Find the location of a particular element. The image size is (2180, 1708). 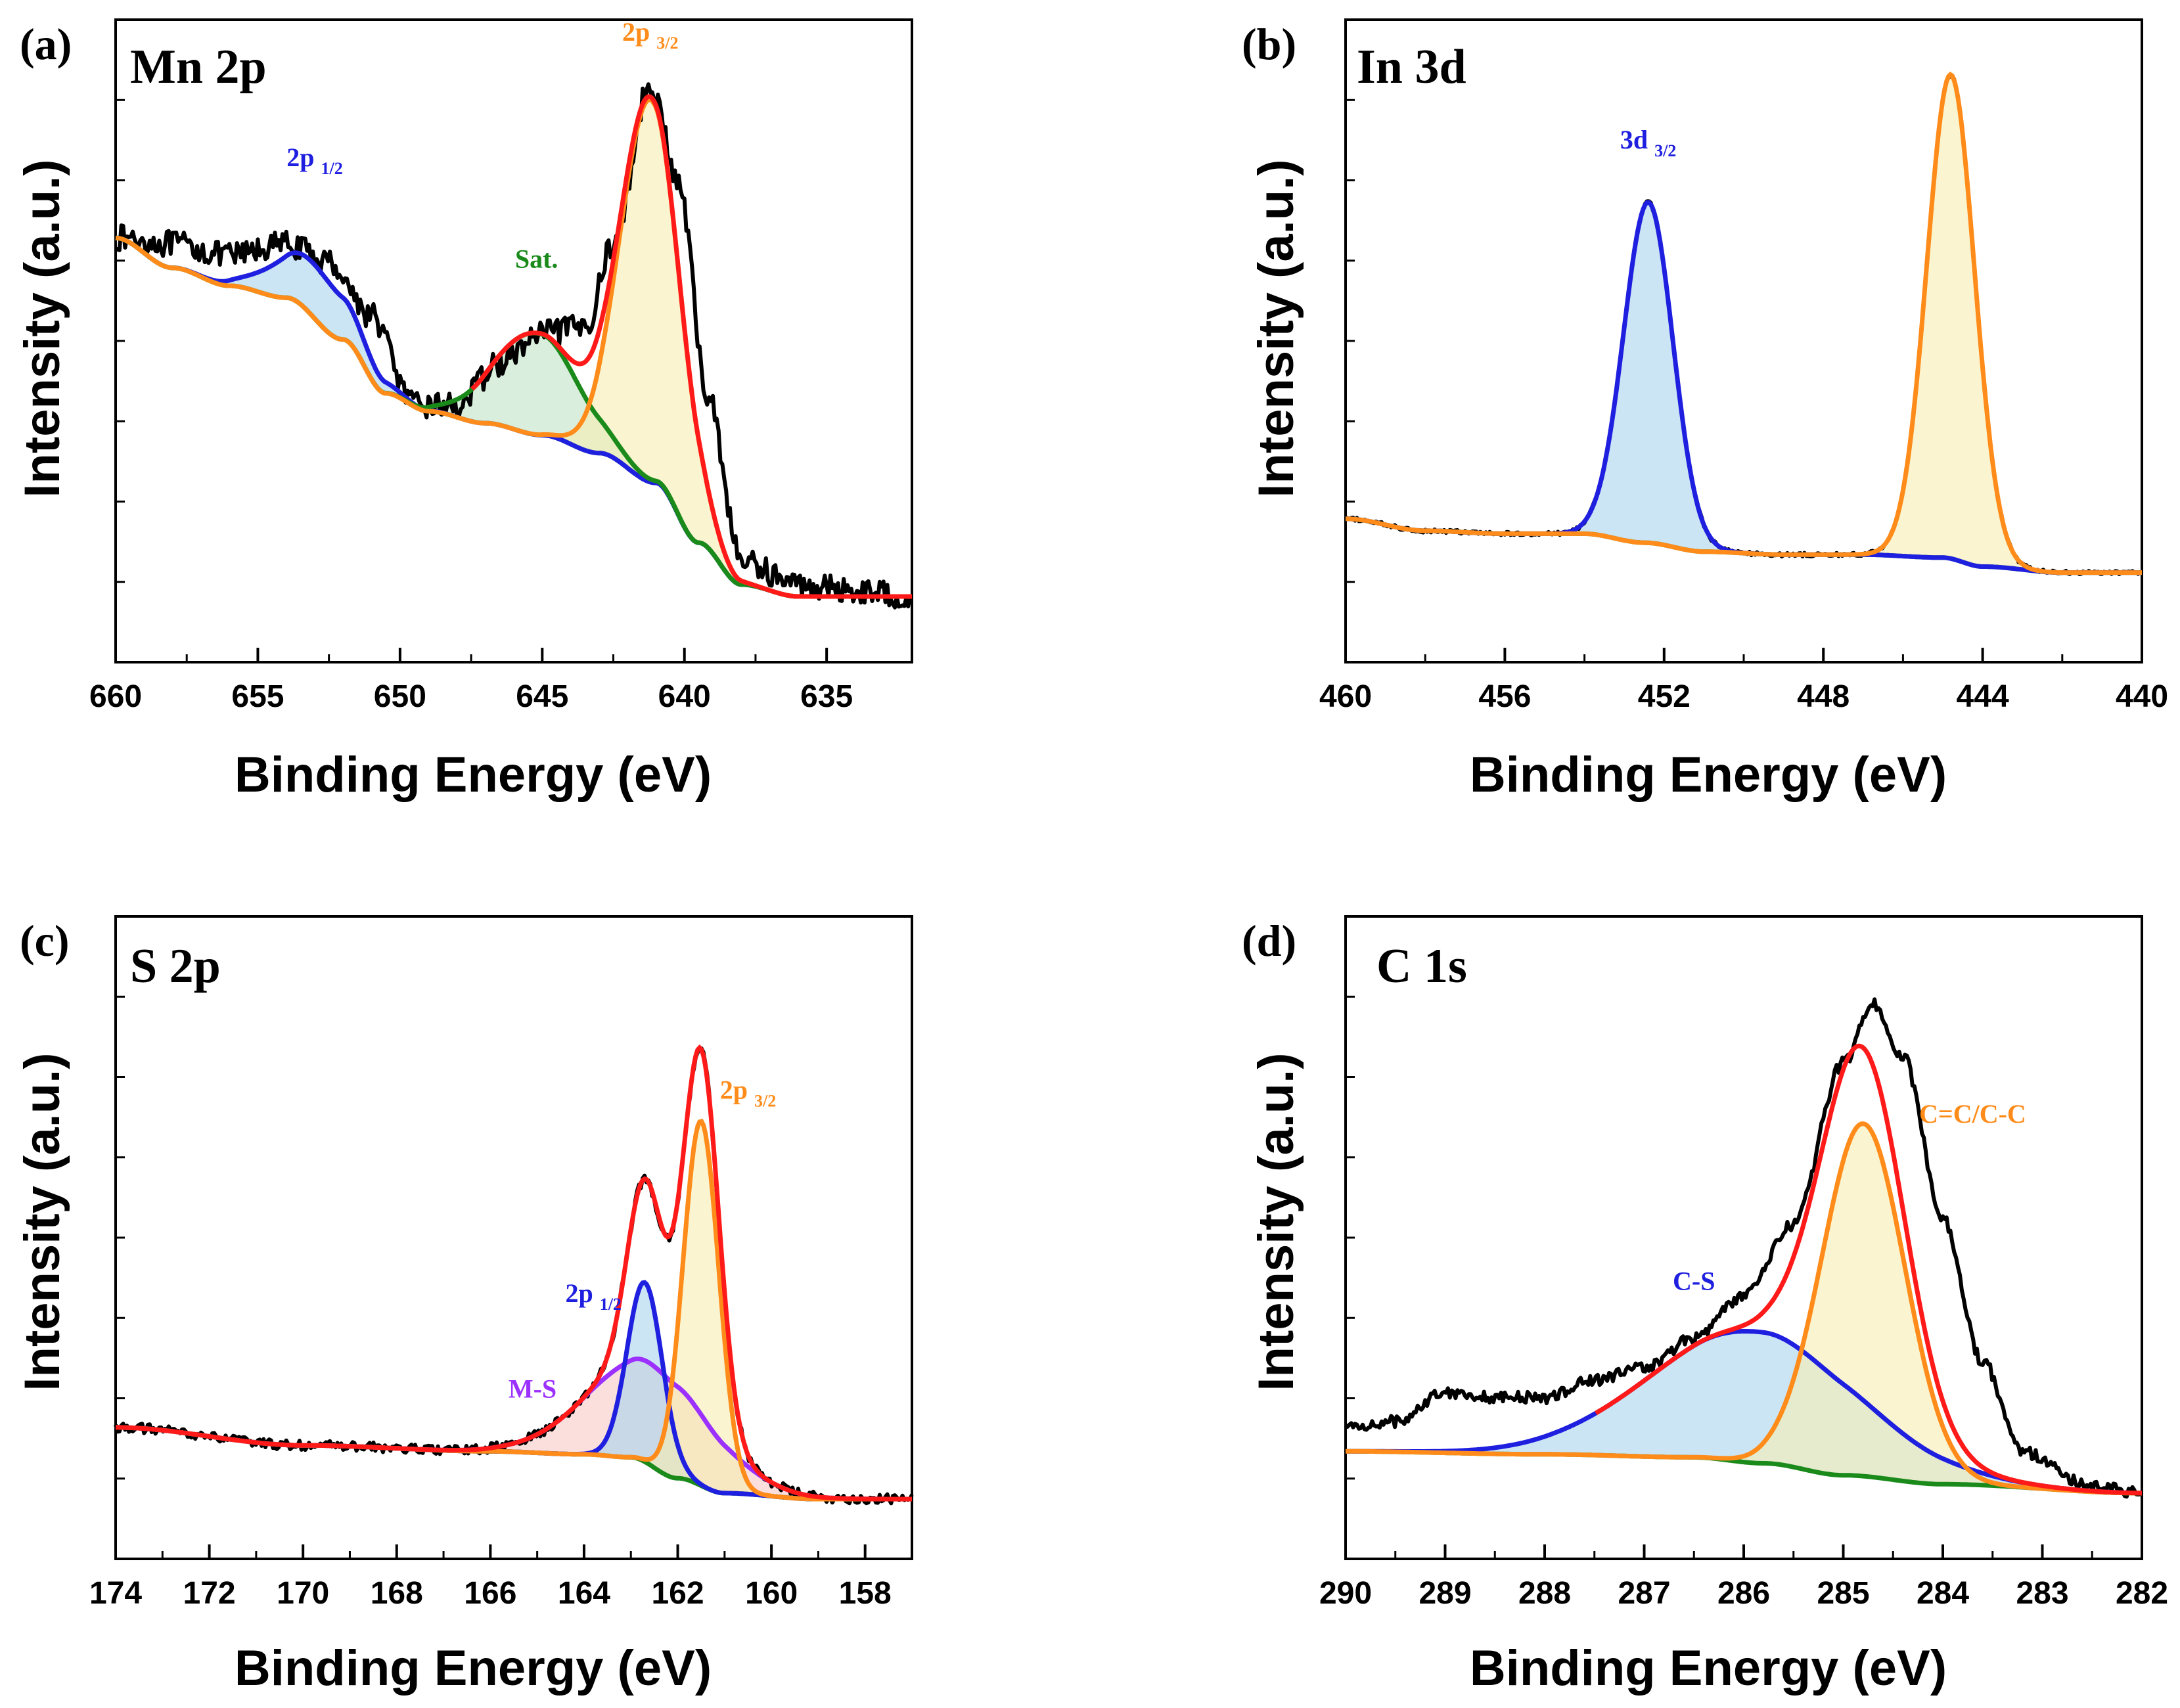

peak-fill-c-s is located at coordinates (1744, 1412).